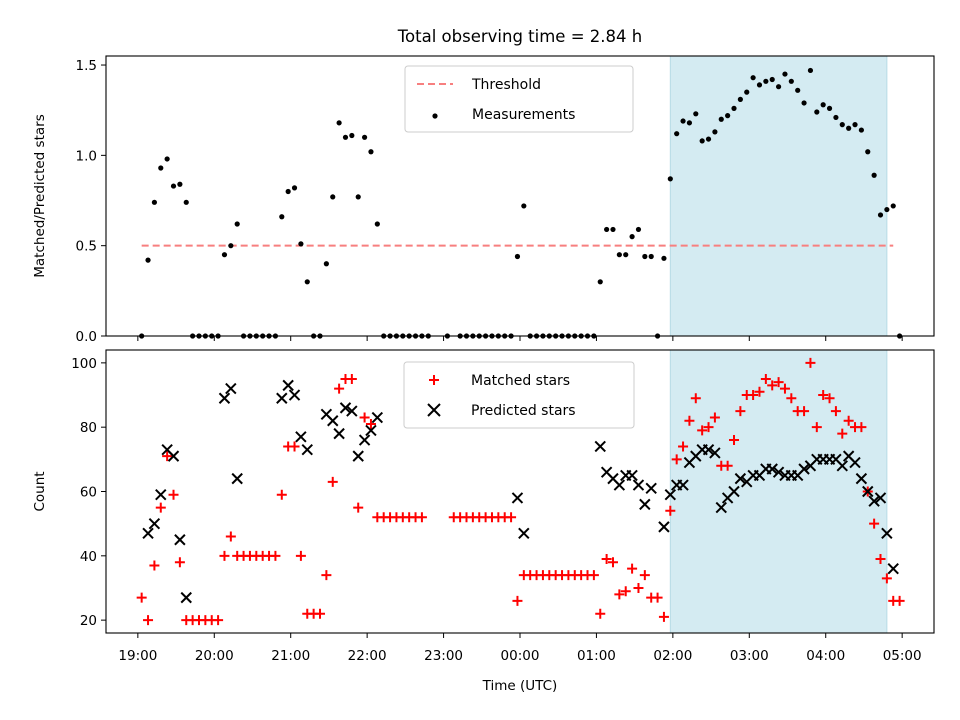  Describe the element at coordinates (88, 428) in the screenshot. I see `y-tick-label: 80` at that location.